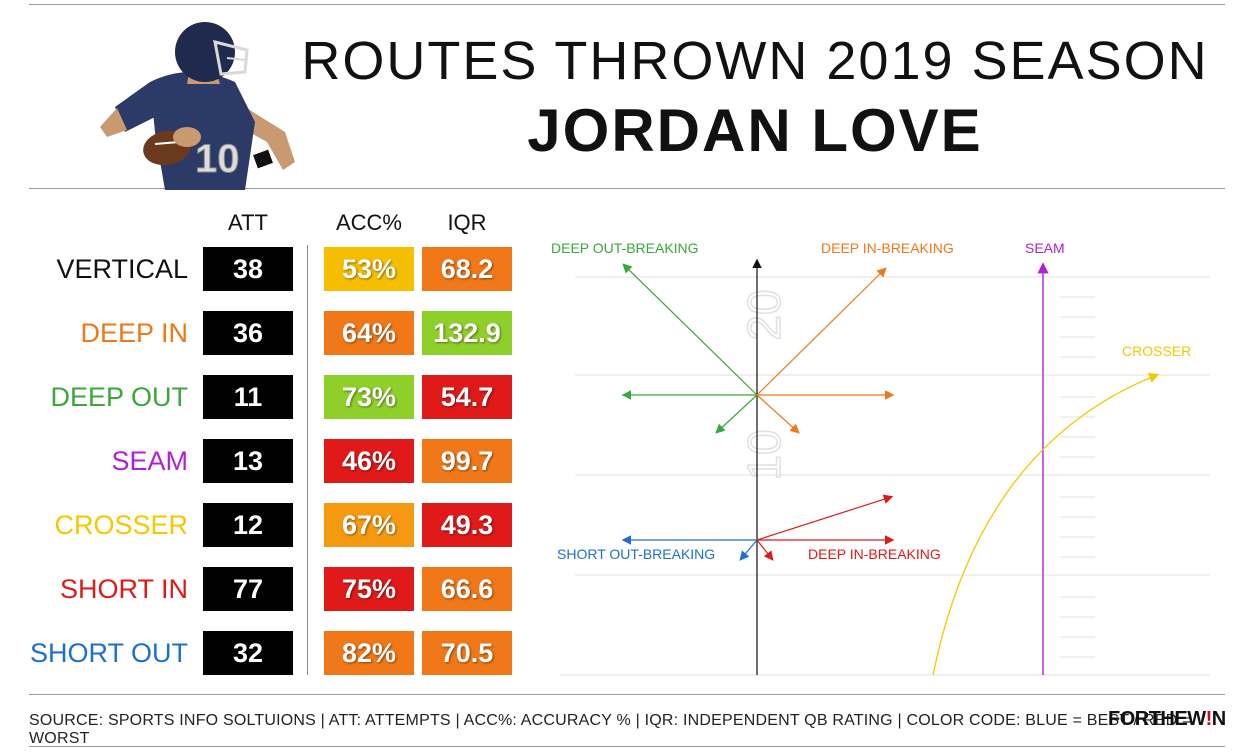 Image resolution: width=1253 pixels, height=753 pixels. Describe the element at coordinates (369, 525) in the screenshot. I see `acc-cell: 67%` at that location.